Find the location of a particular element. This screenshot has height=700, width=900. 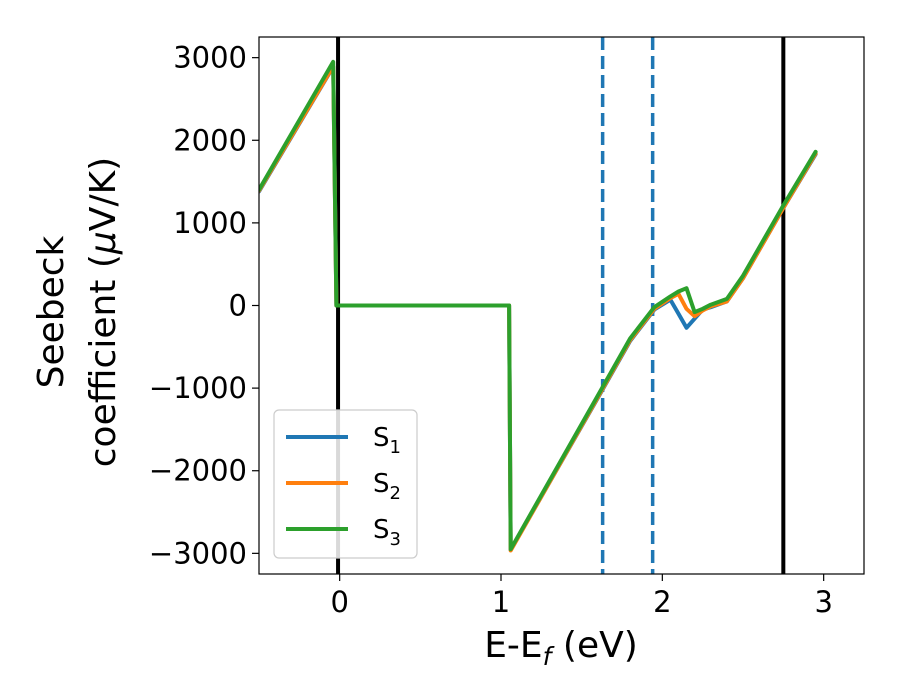

x-tick-label: 1 is located at coordinates (501, 602).